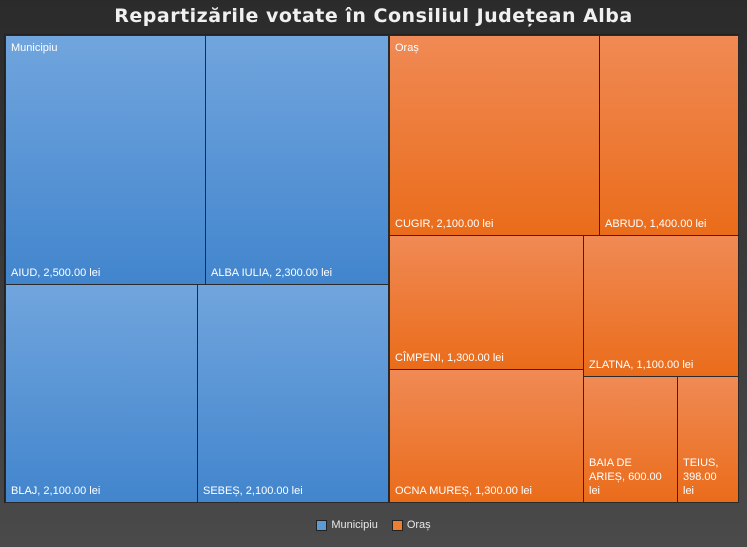  What do you see at coordinates (656, 224) in the screenshot?
I see `cell-label: ABRUD, 1,400.00 lei` at bounding box center [656, 224].